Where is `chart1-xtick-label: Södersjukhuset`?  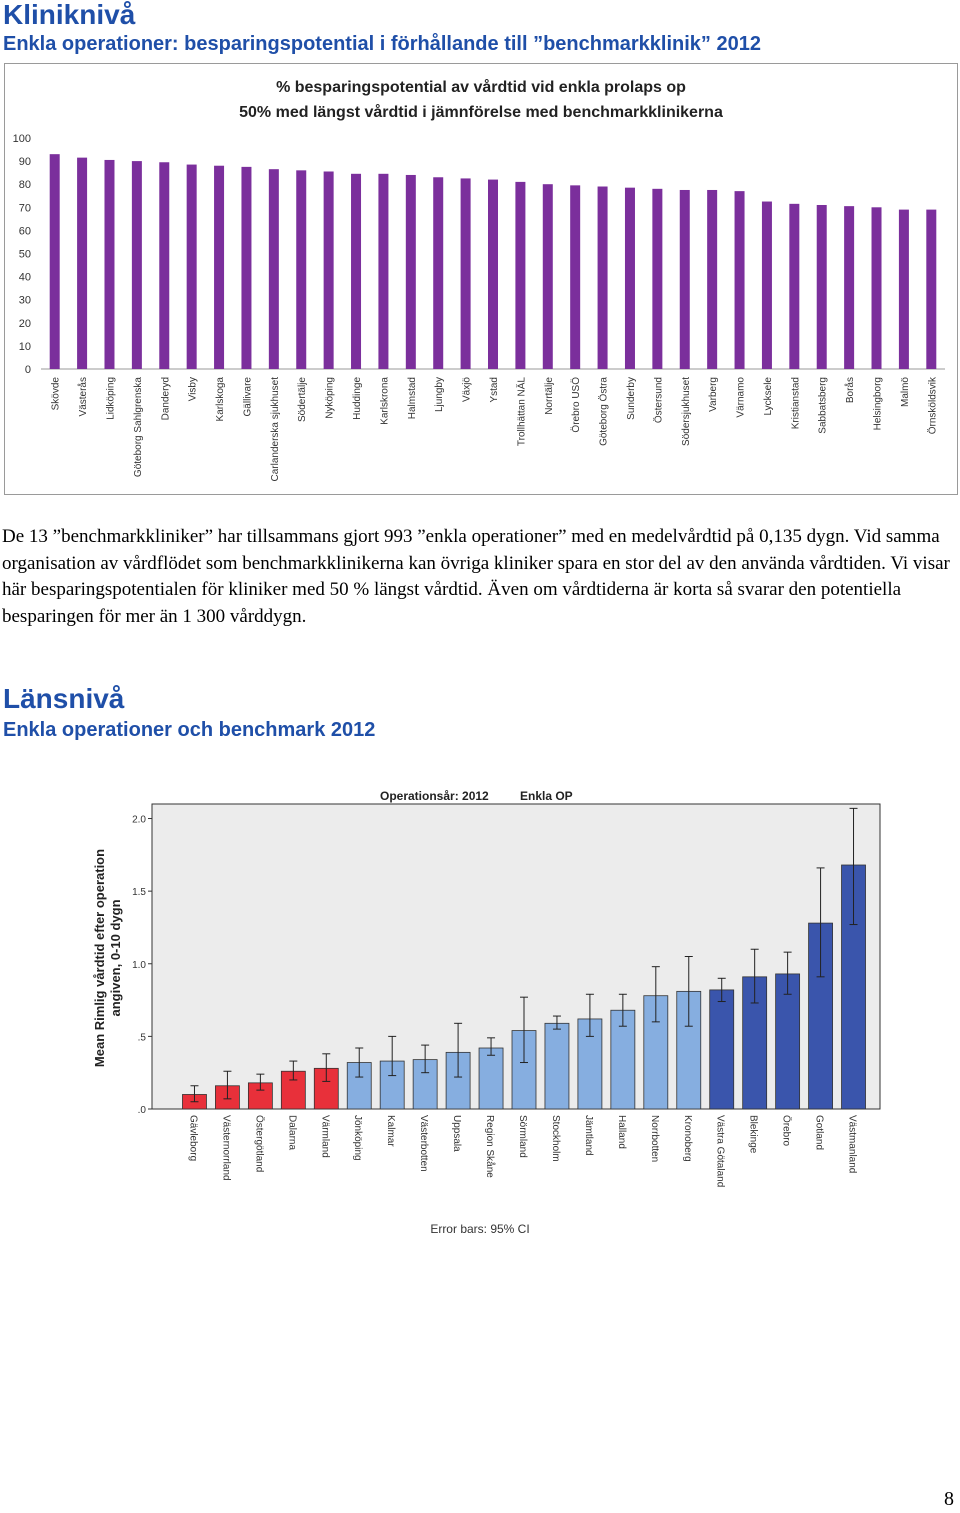
chart1-xtick-label: Södersjukhuset is located at coordinates (686, 411).